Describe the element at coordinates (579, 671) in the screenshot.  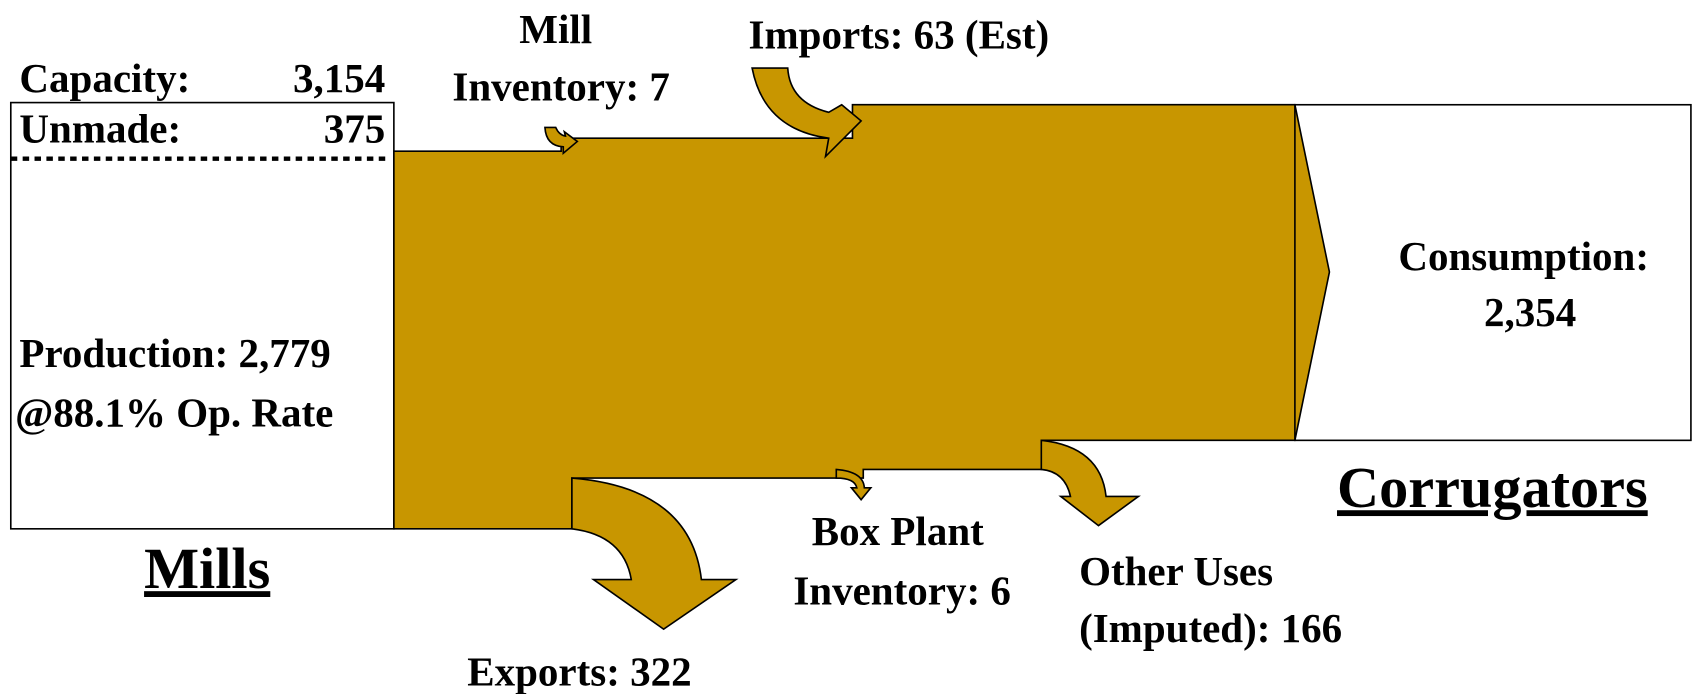
I see `exports-label: Exports: 322` at that location.